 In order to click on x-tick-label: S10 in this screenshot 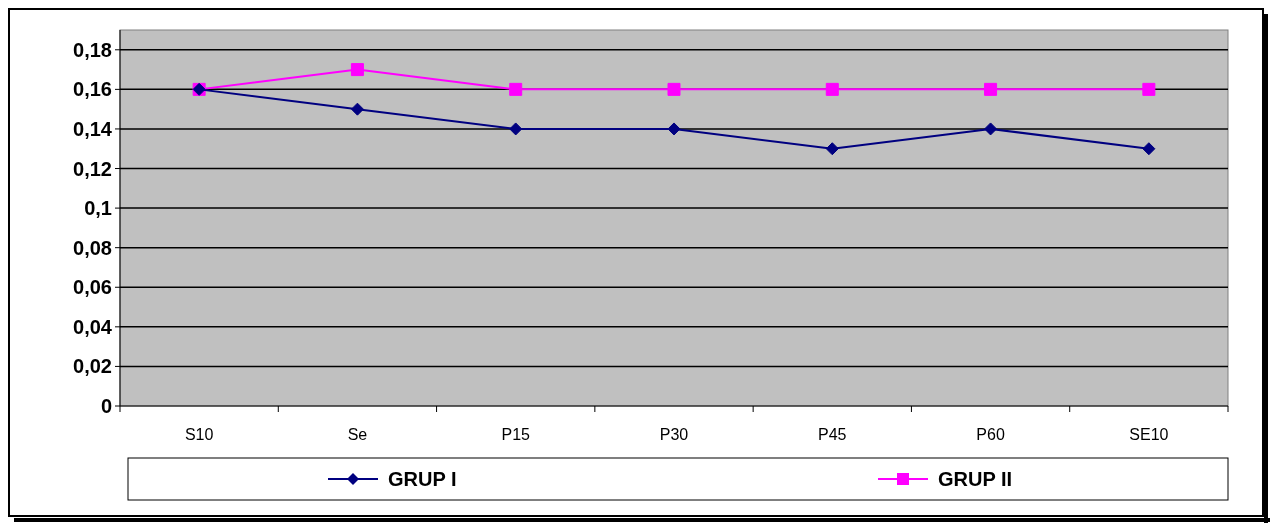, I will do `click(199, 434)`.